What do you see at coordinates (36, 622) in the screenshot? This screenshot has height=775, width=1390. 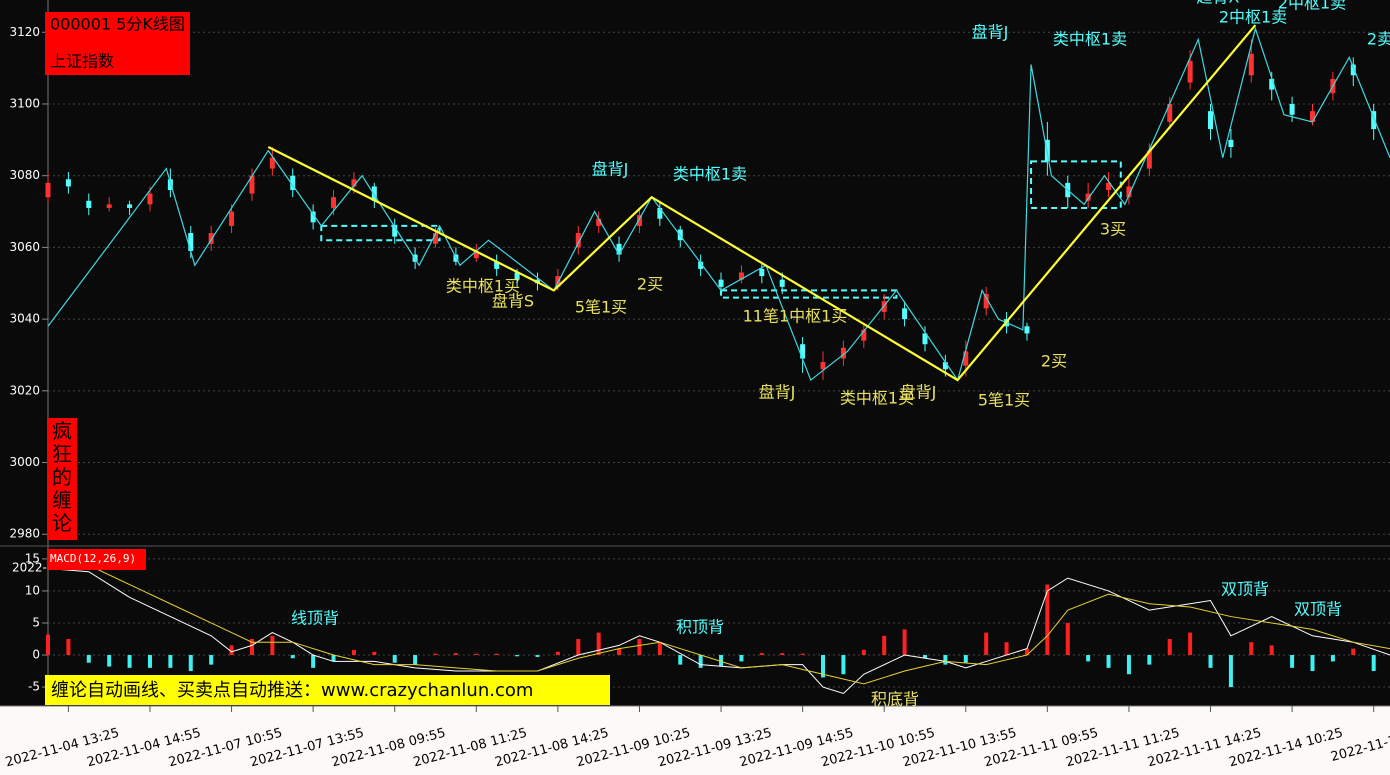 I see `y-tick-label: 5` at bounding box center [36, 622].